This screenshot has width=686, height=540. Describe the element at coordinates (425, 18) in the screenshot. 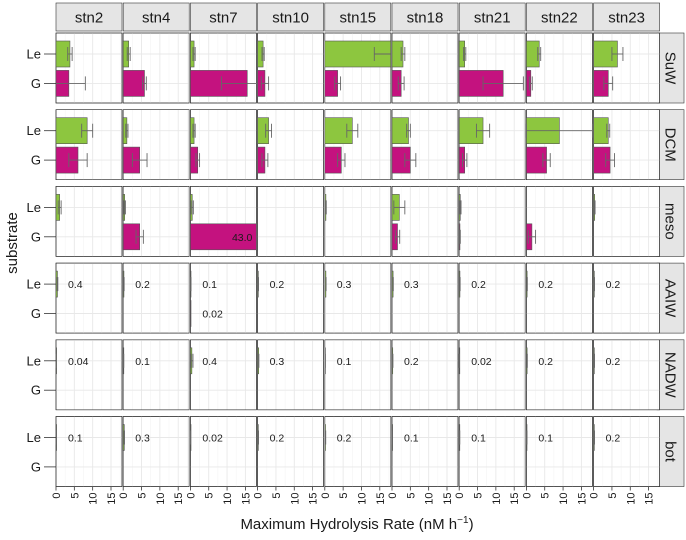

I see `station-strip-label: stn18` at that location.